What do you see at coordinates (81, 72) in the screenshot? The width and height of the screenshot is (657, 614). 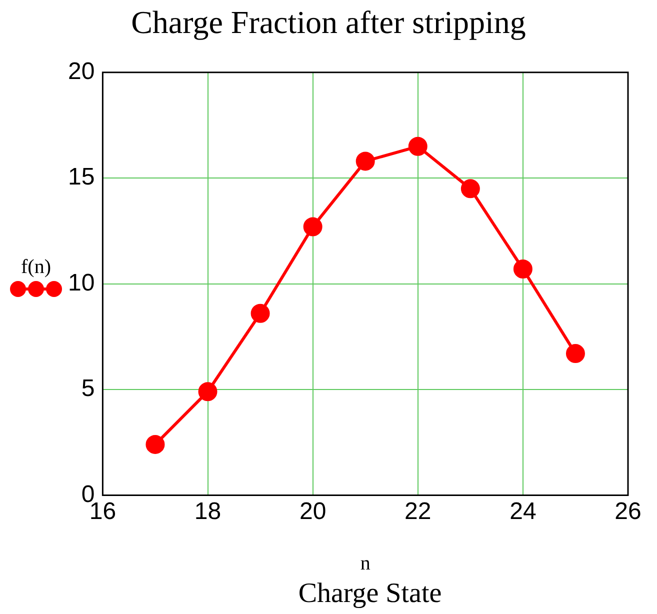 I see `y-tick-label: 20` at bounding box center [81, 72].